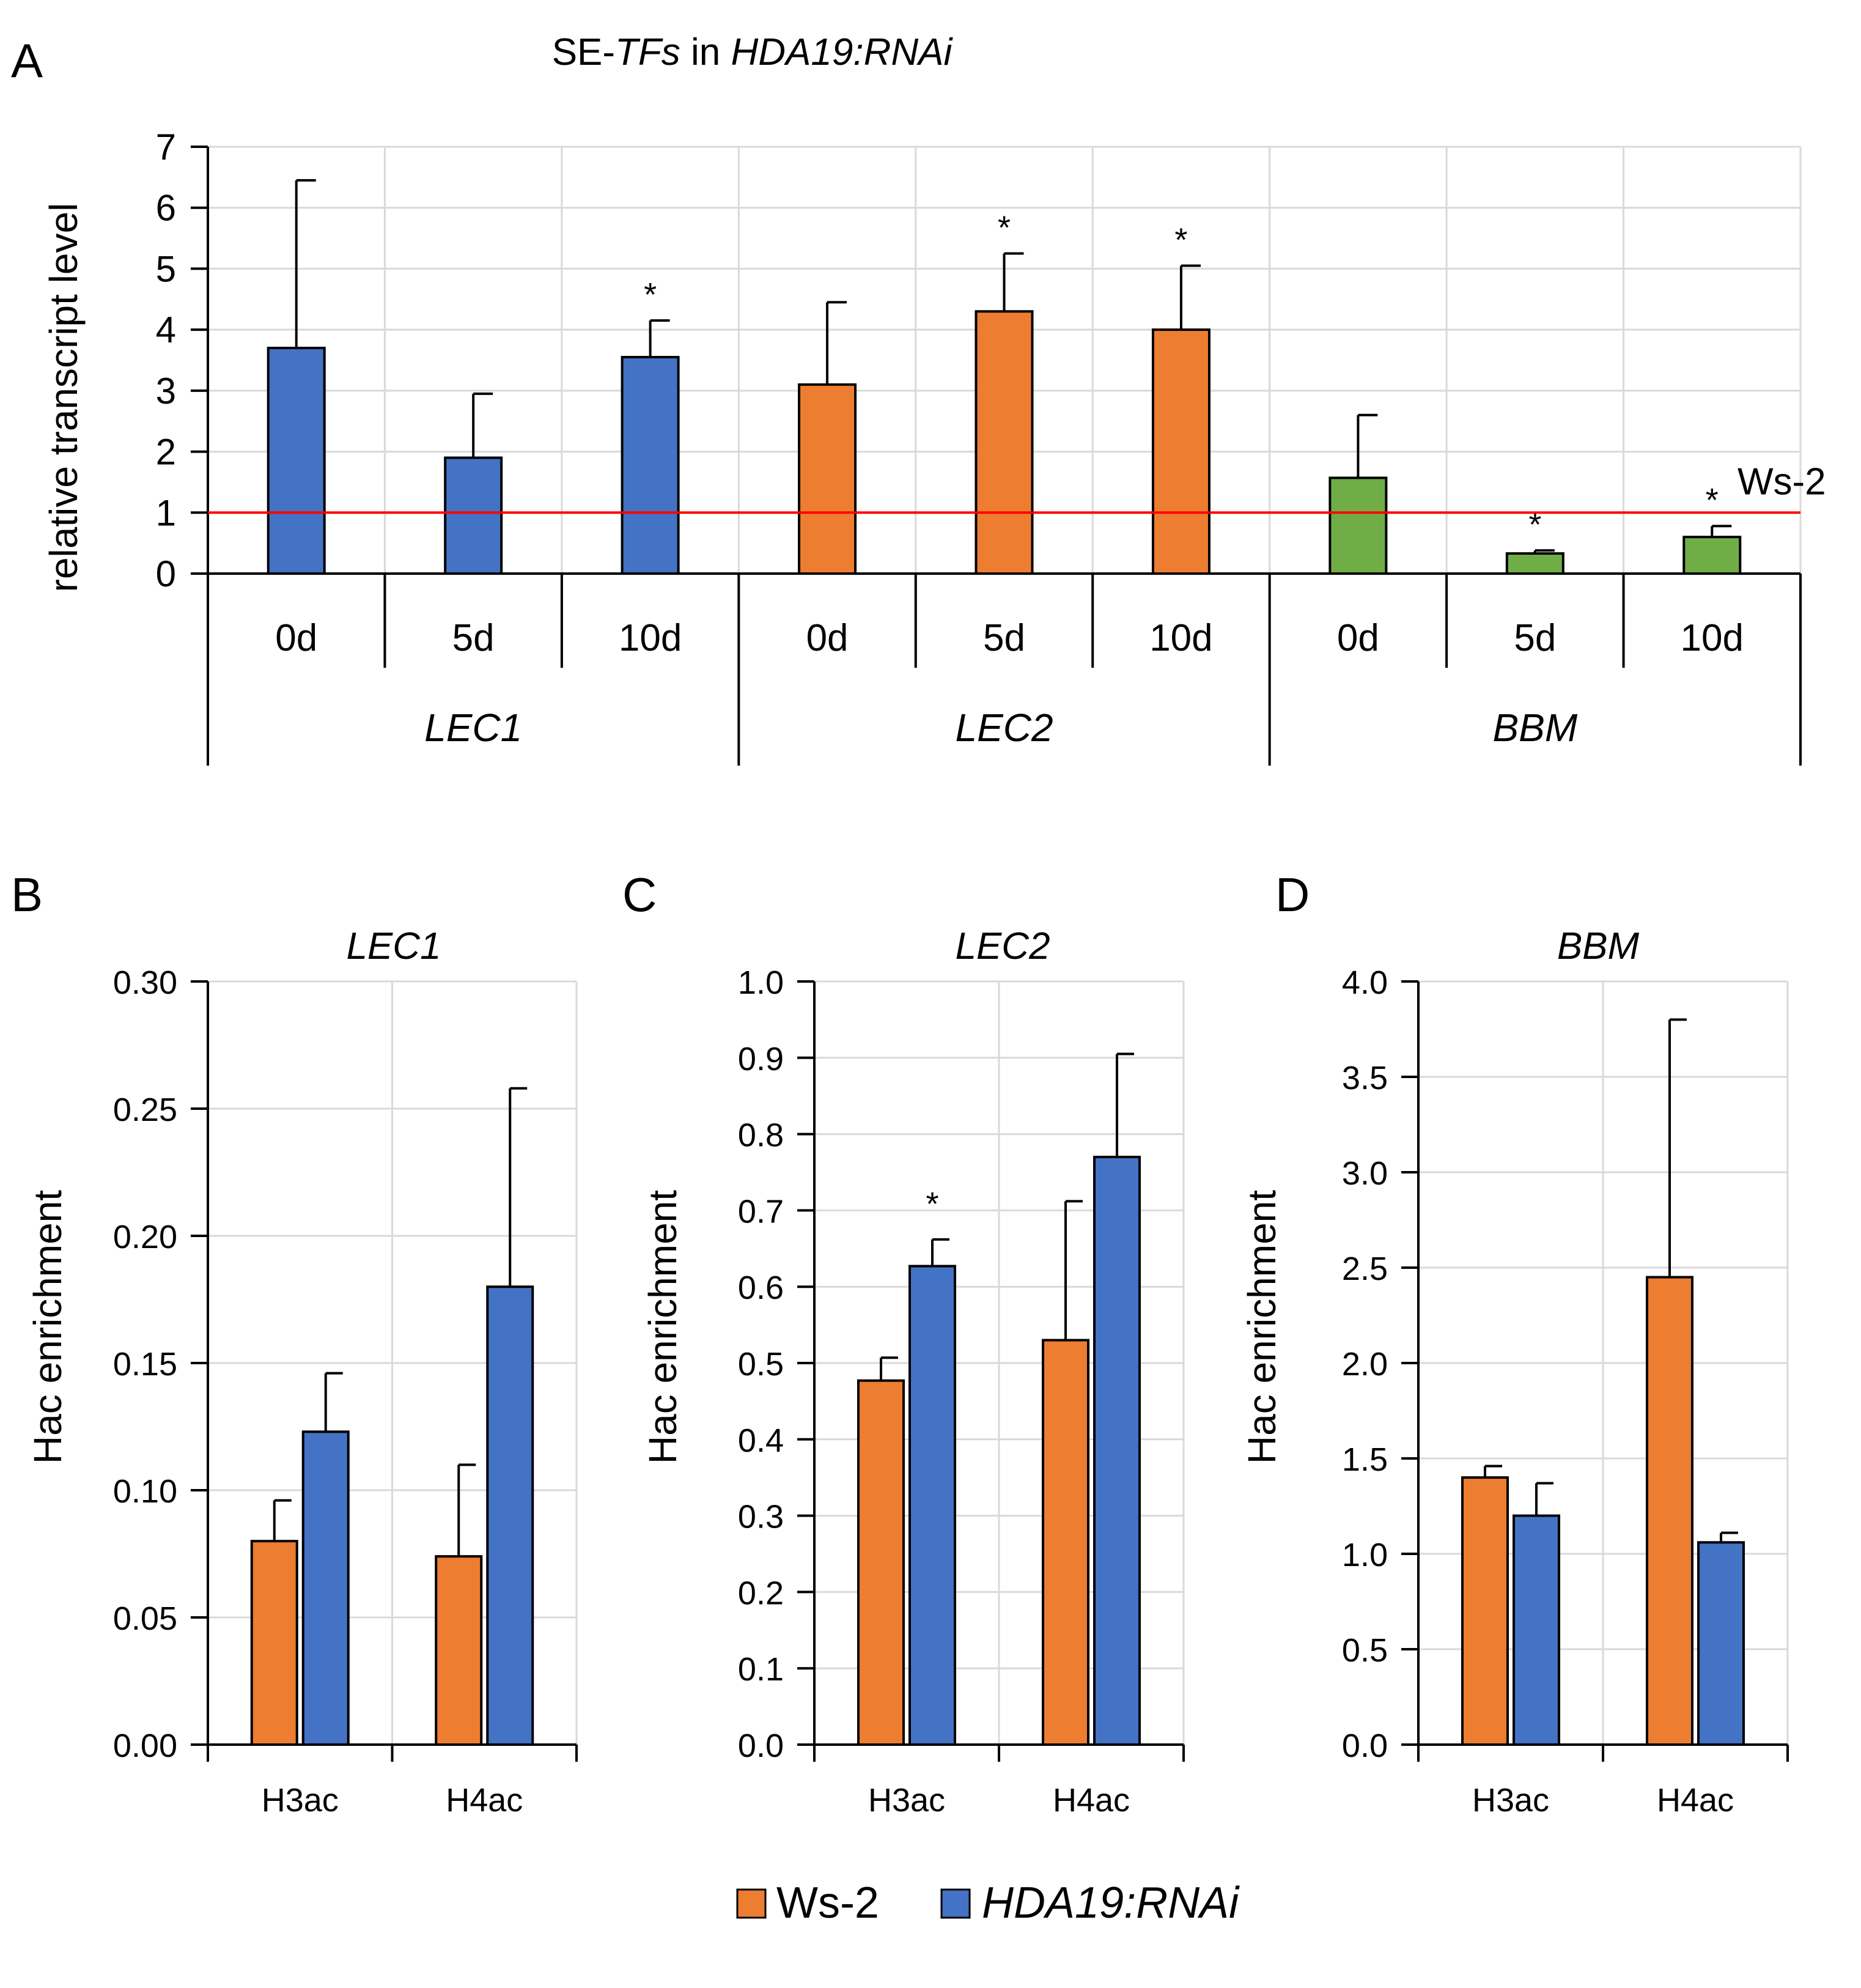 Image resolution: width=1861 pixels, height=1988 pixels. I want to click on panel-c-y-tick-label: 1.0, so click(761, 982).